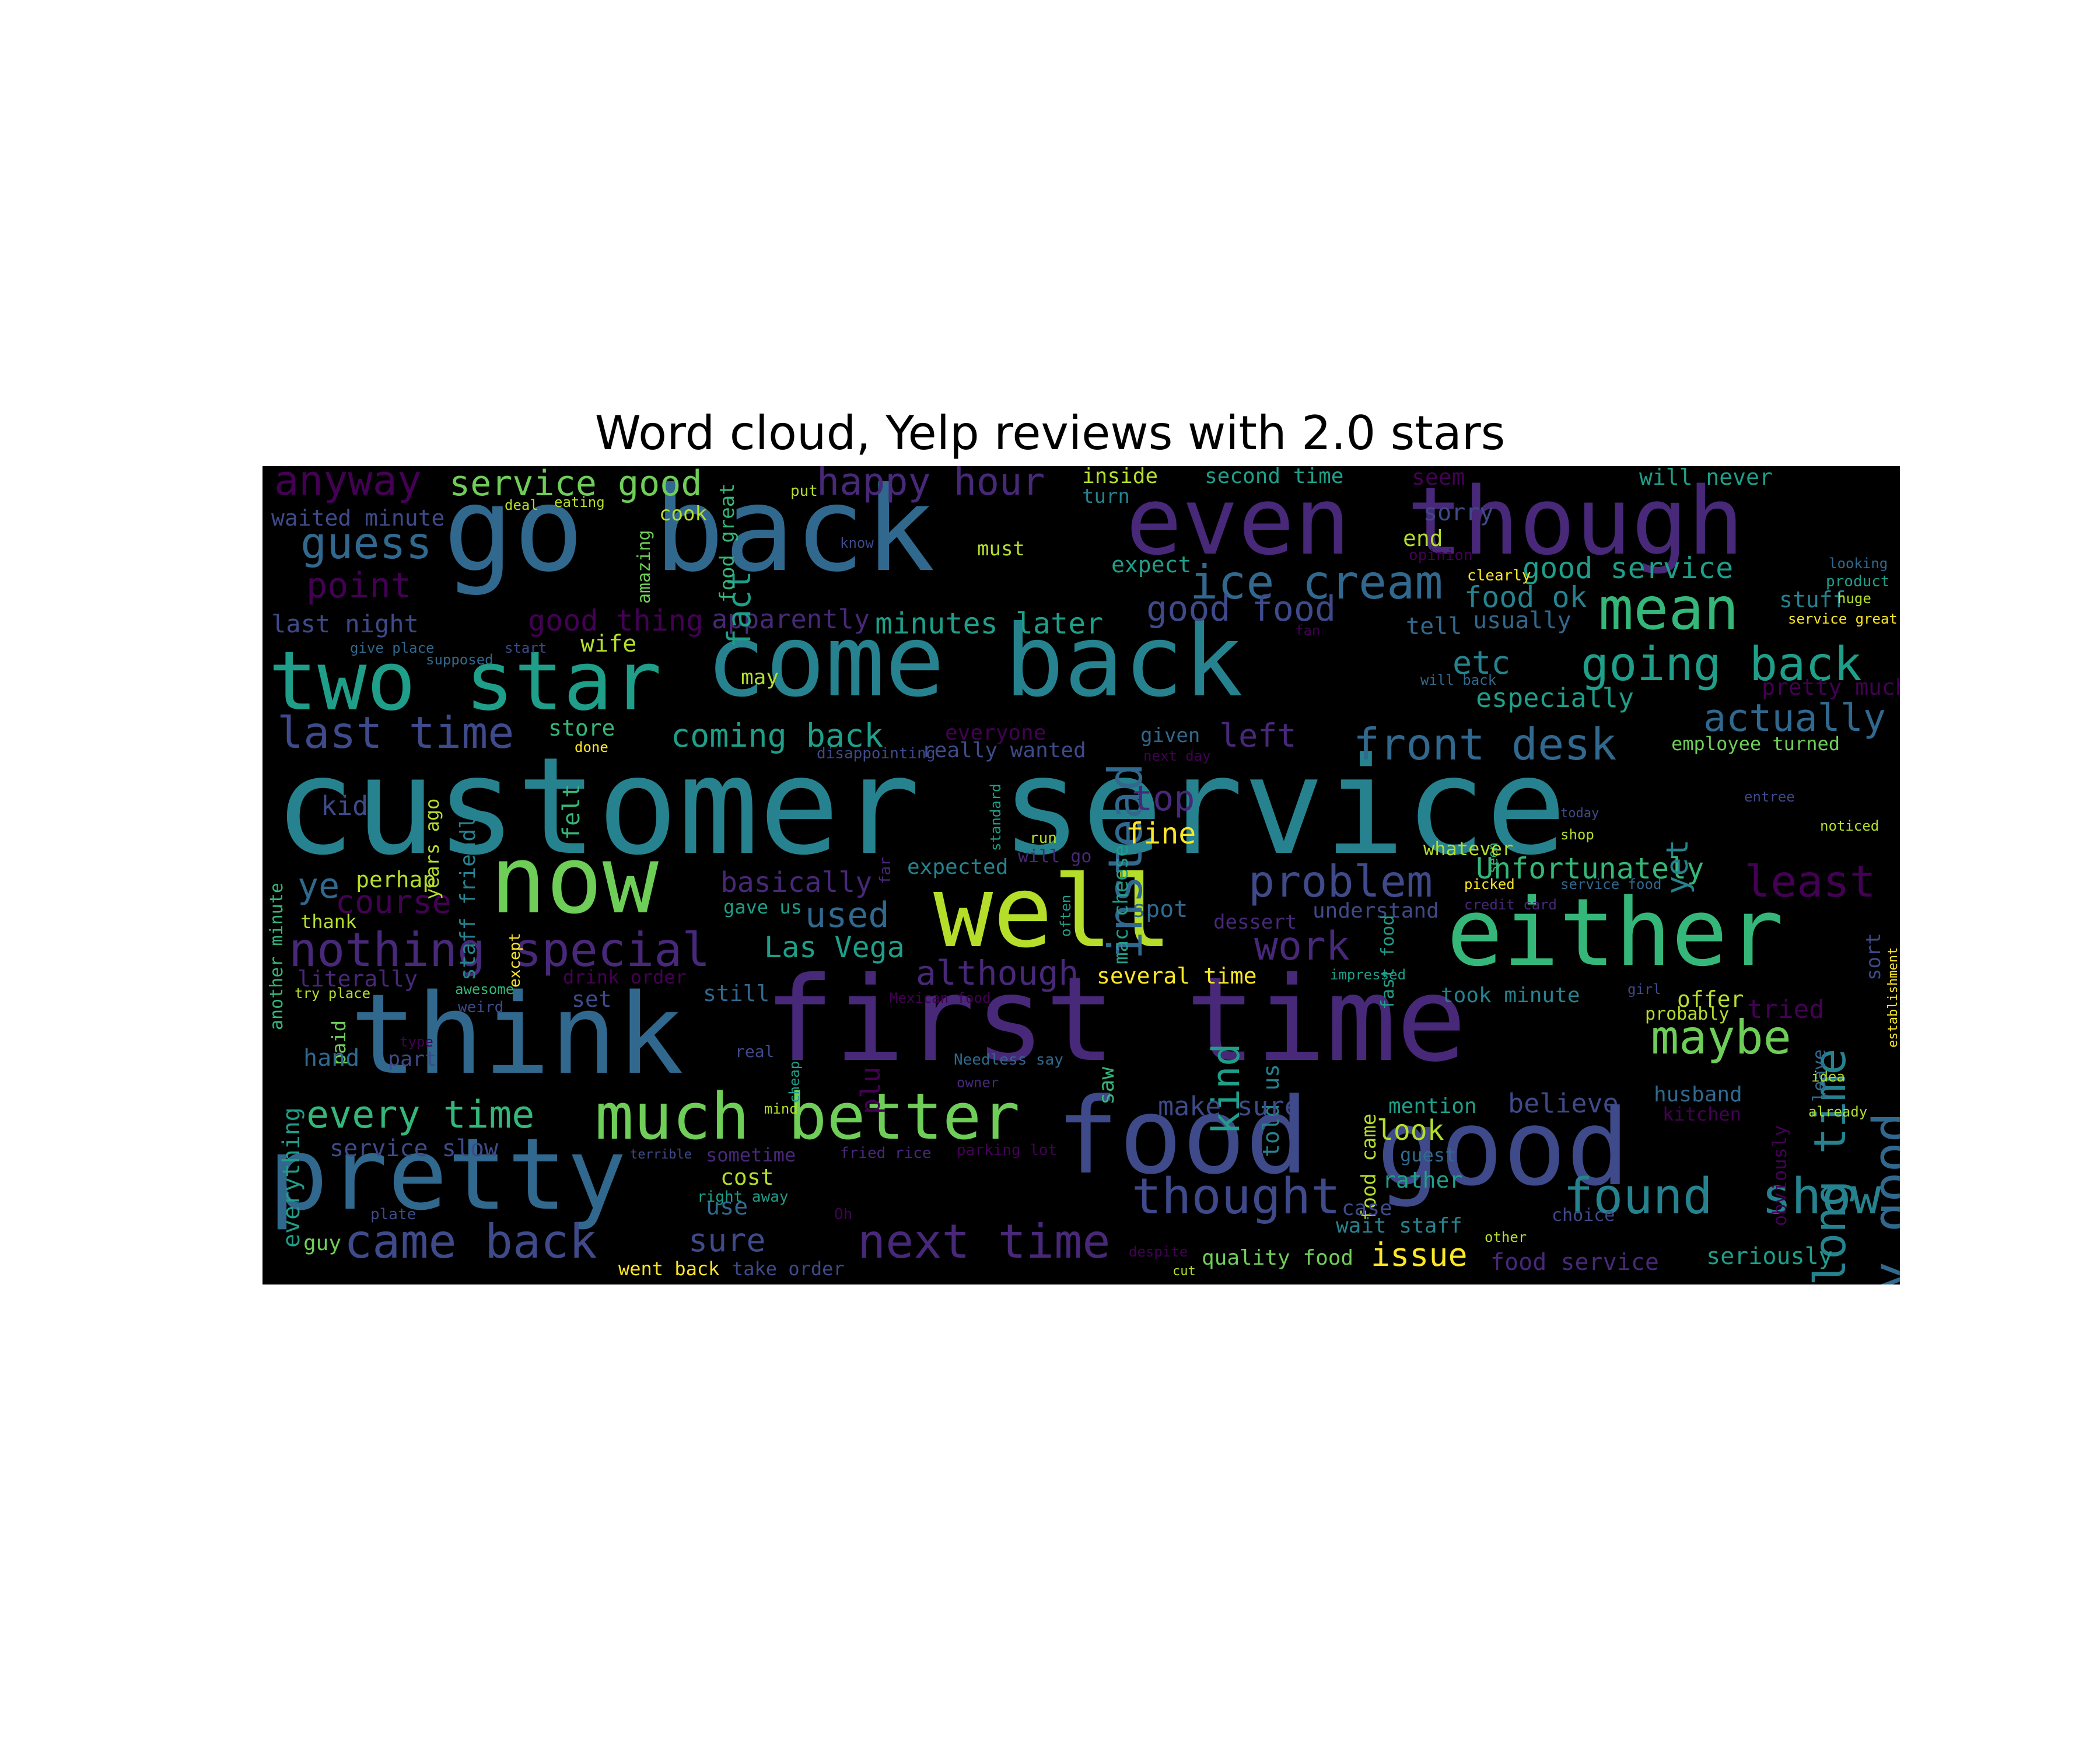  What do you see at coordinates (432, 849) in the screenshot?
I see `cloud-word: years ago` at bounding box center [432, 849].